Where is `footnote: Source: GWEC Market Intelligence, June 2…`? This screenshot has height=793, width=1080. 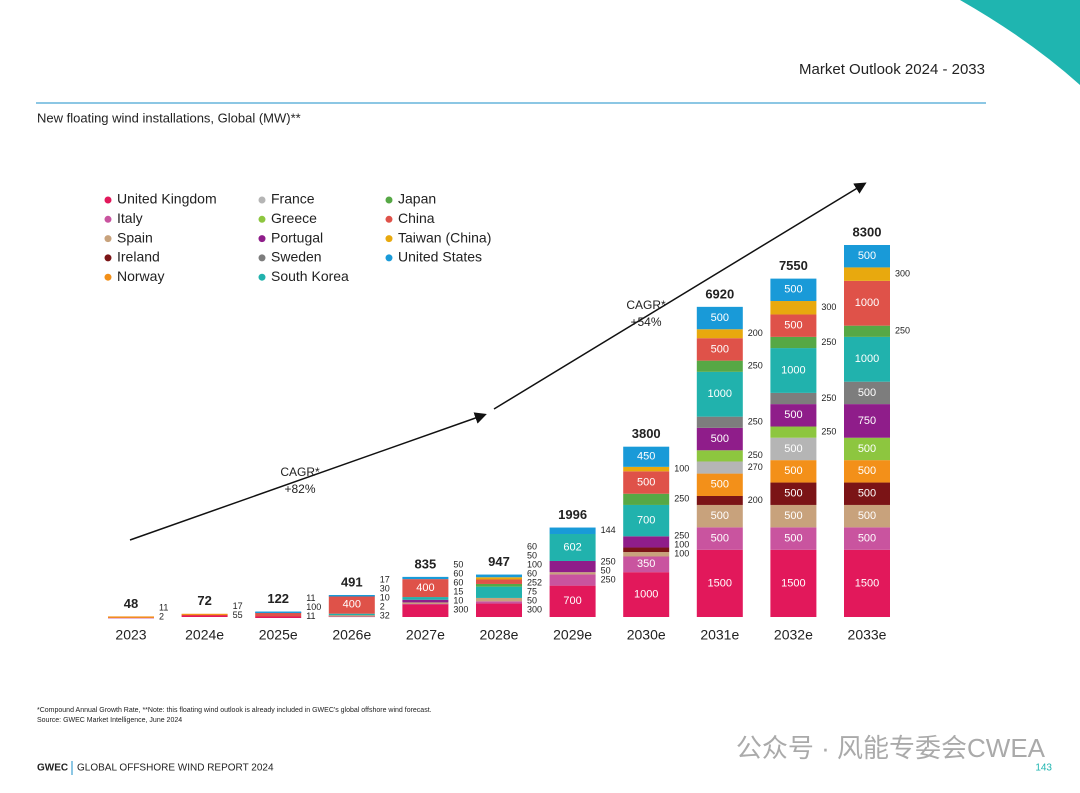 footnote: Source: GWEC Market Intelligence, June 2… is located at coordinates (109, 720).